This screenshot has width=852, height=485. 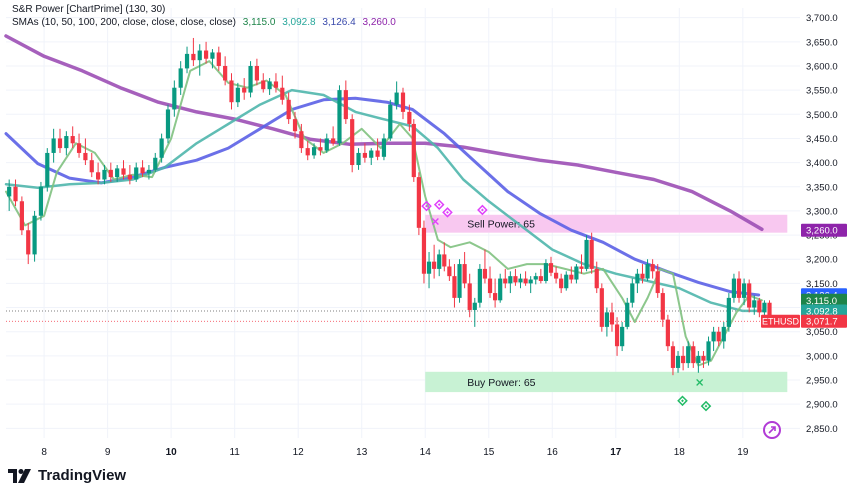 What do you see at coordinates (822, 284) in the screenshot?
I see `y-tick-label: 3,150.0` at bounding box center [822, 284].